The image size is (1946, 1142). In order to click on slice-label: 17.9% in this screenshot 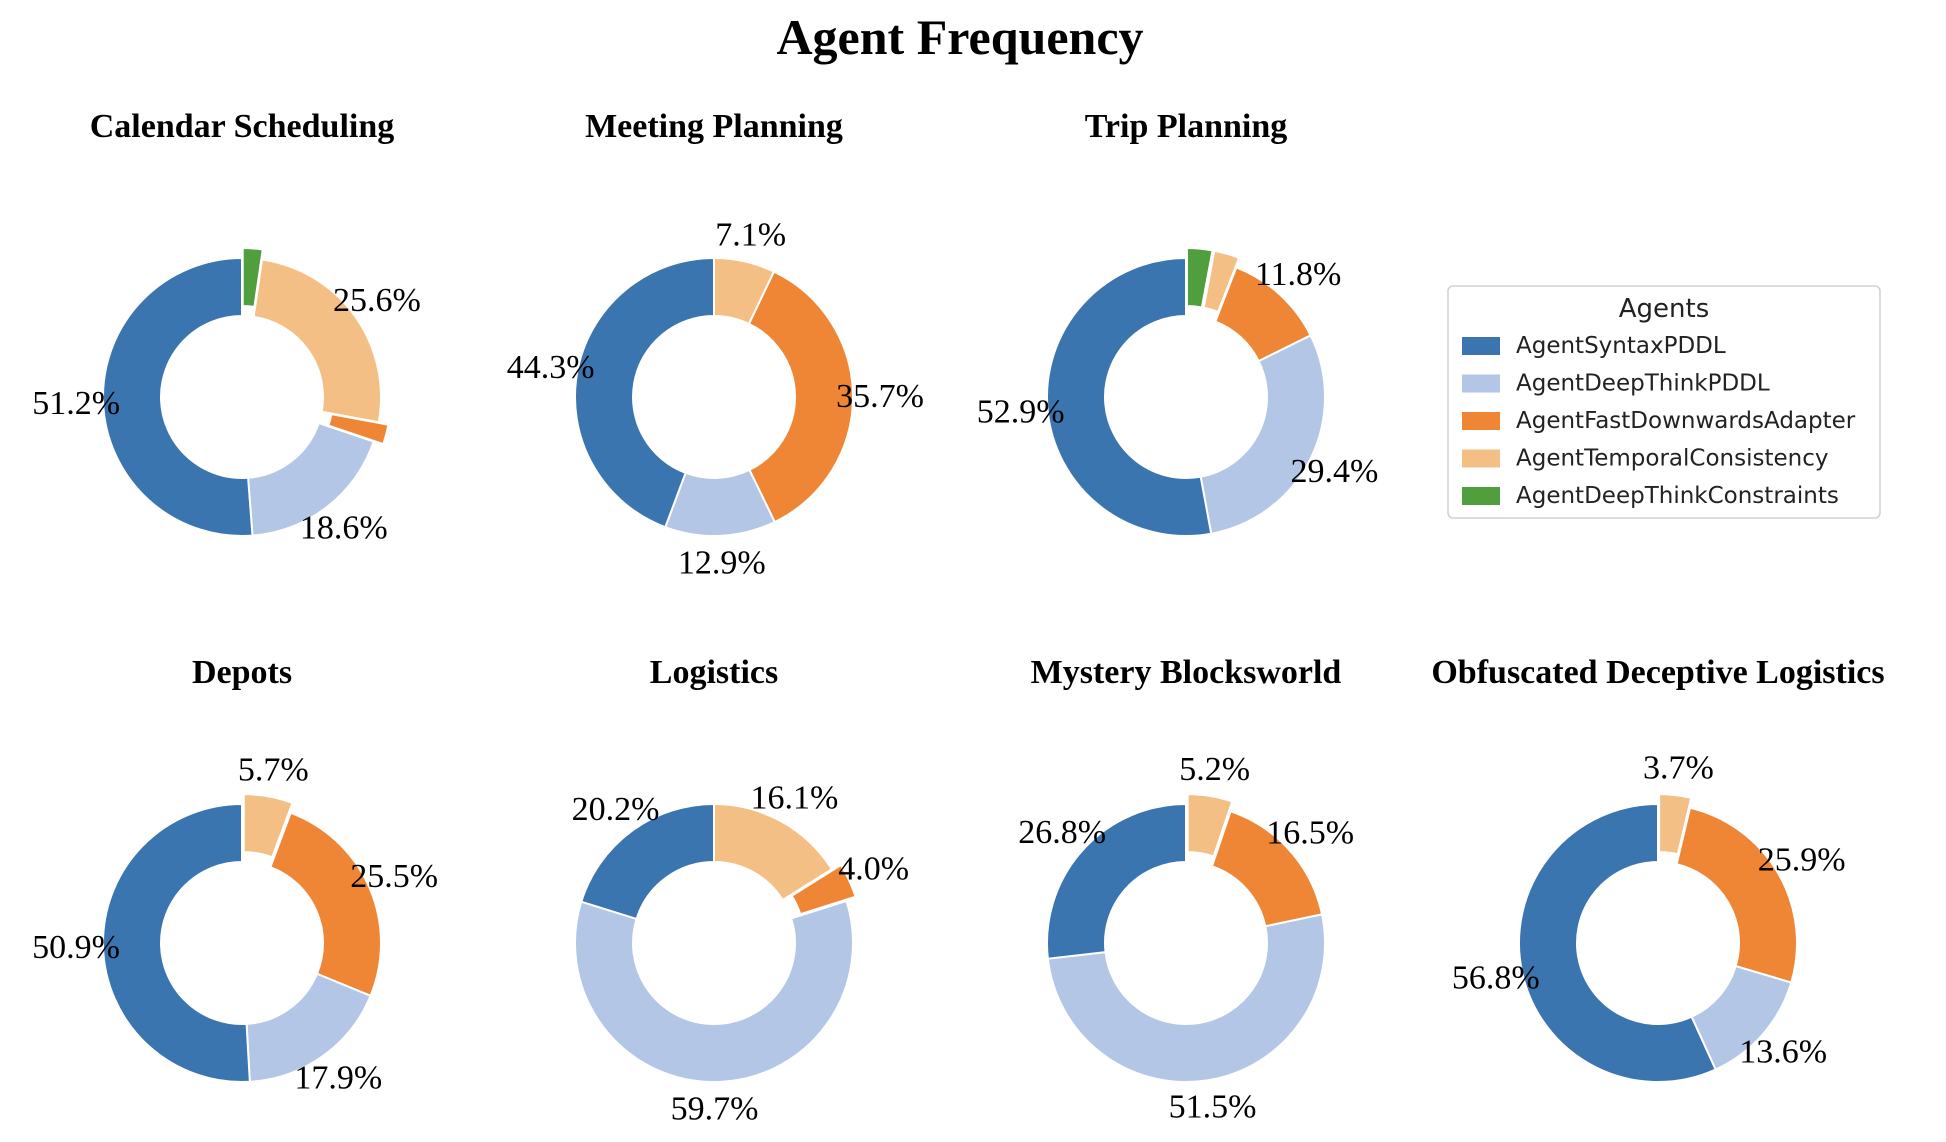, I will do `click(338, 1078)`.